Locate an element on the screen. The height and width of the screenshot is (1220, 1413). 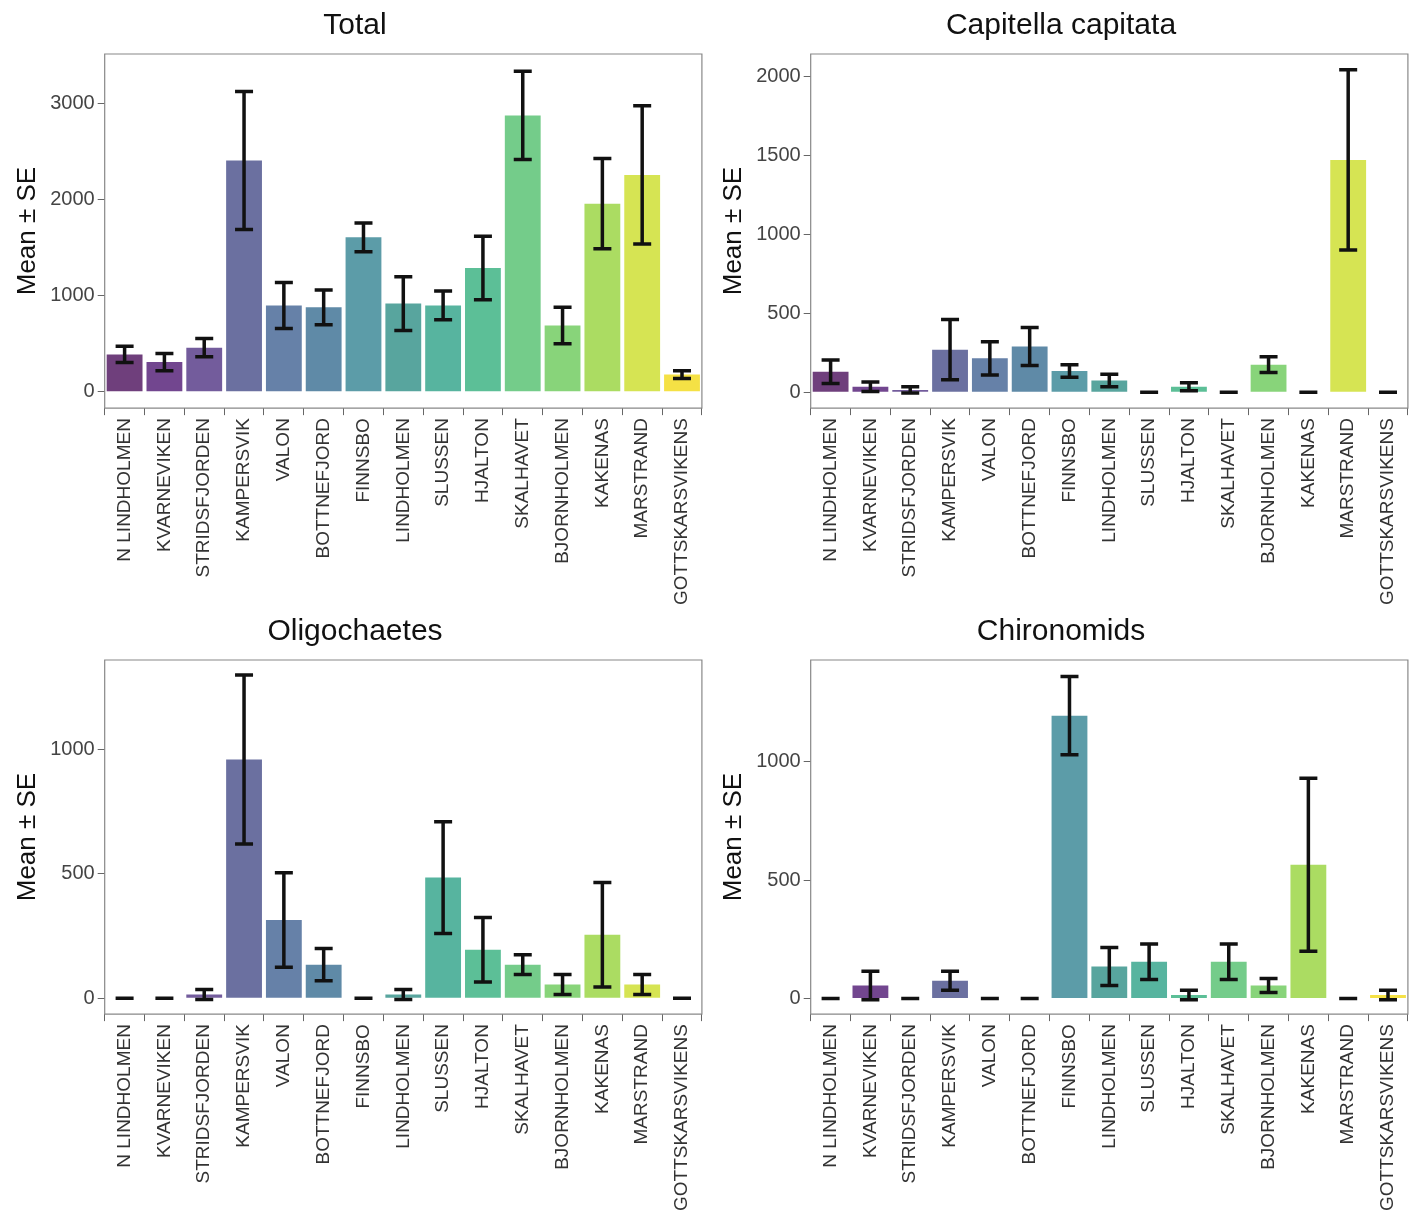
chart-title: Total is located at coordinates (355, 24).